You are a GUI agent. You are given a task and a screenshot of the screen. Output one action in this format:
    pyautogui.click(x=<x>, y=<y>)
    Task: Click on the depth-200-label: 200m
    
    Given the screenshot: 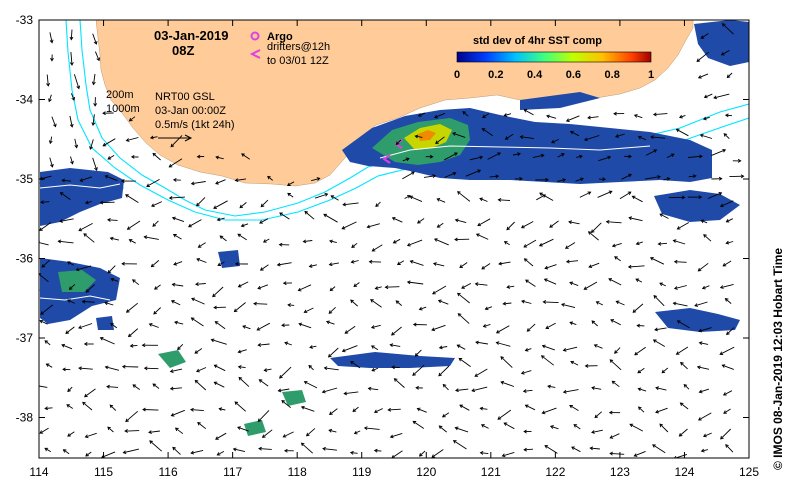 What is the action you would take?
    pyautogui.click(x=120, y=95)
    